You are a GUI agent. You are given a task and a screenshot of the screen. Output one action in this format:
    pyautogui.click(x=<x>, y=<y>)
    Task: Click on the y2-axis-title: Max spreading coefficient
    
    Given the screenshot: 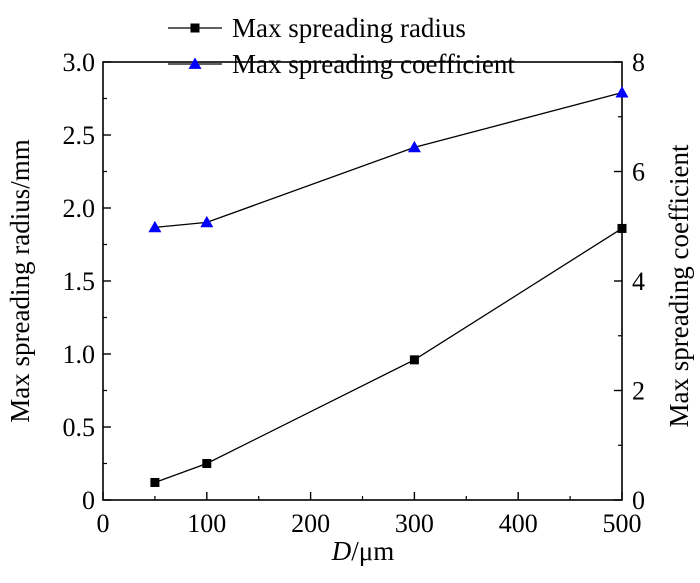 What is the action you would take?
    pyautogui.click(x=679, y=285)
    